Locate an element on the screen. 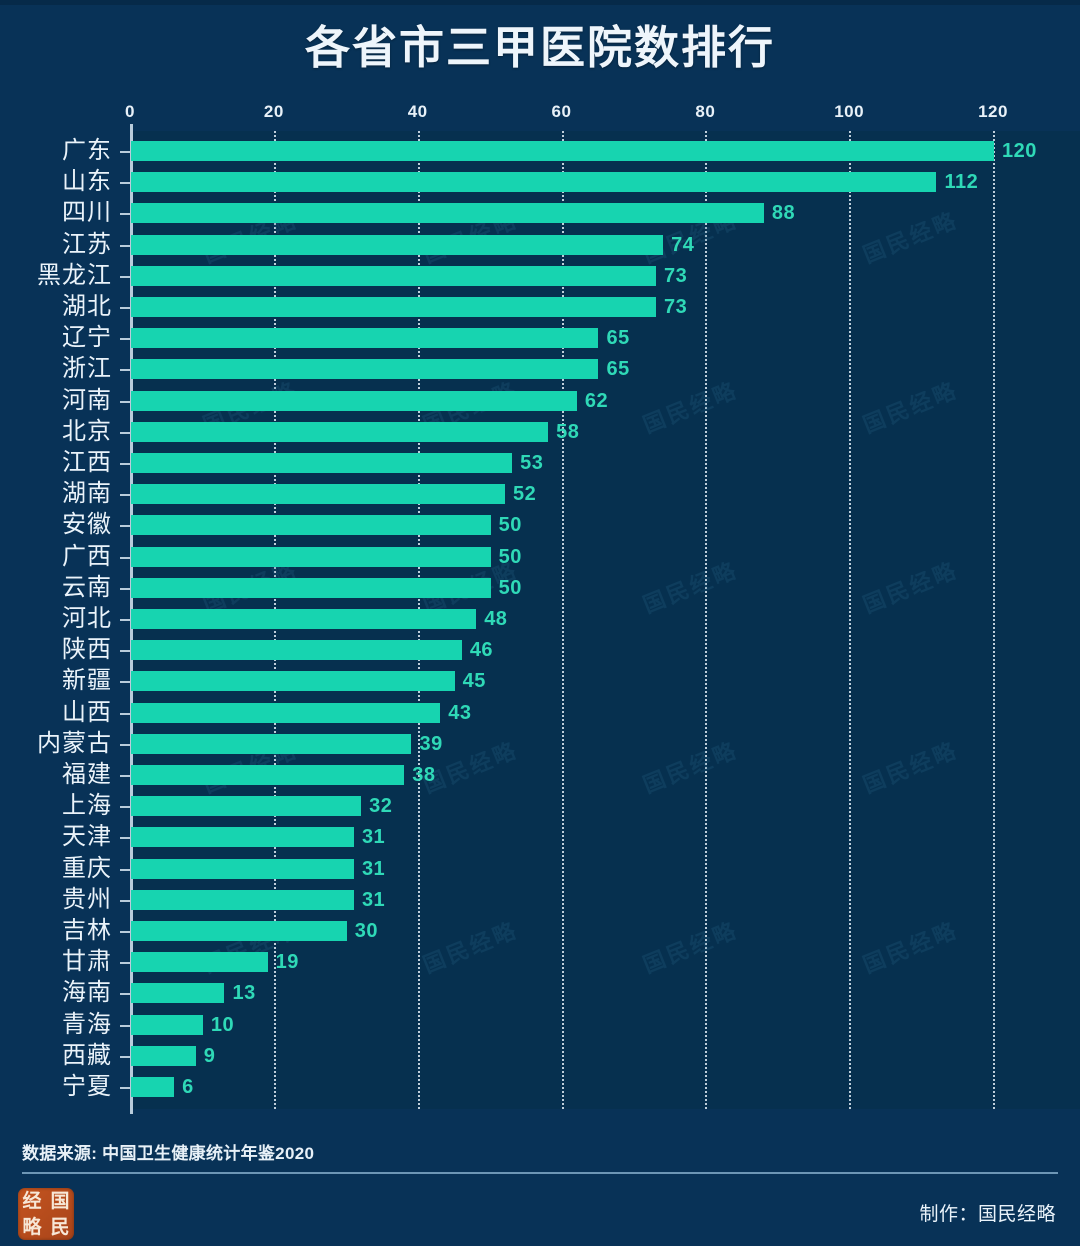 This screenshot has height=1246, width=1080. category-label-陕西: 陕西 is located at coordinates (87, 650).